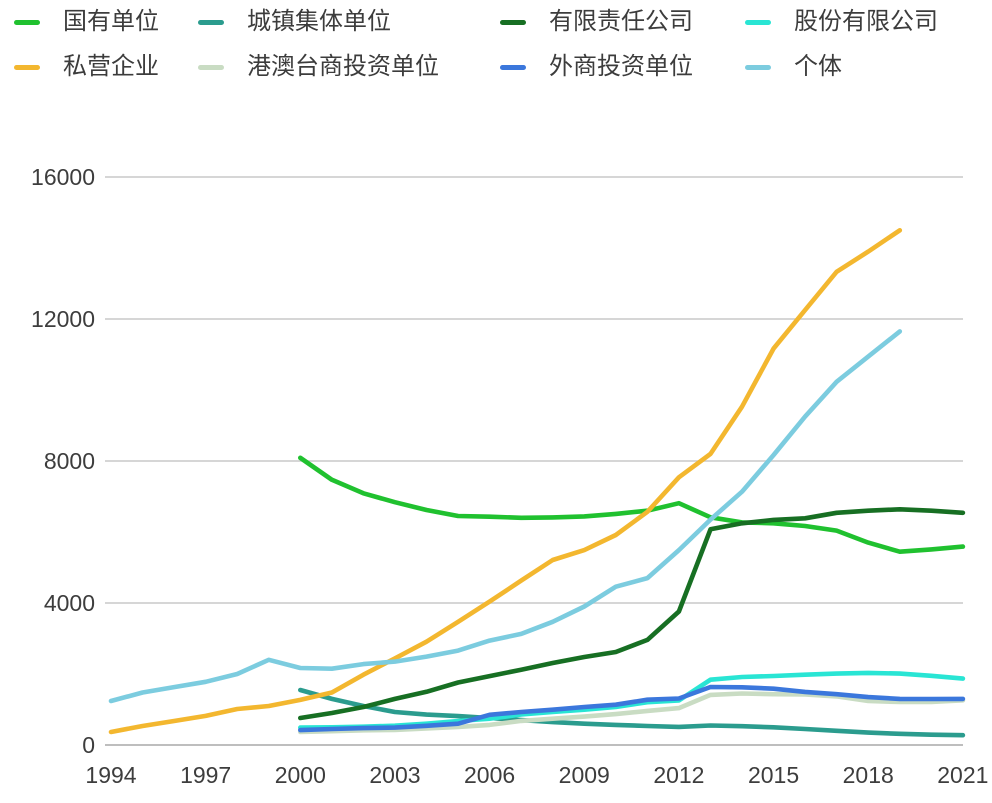 The image size is (992, 803). Describe the element at coordinates (584, 775) in the screenshot. I see `x-axis-tick-label: 2009` at that location.